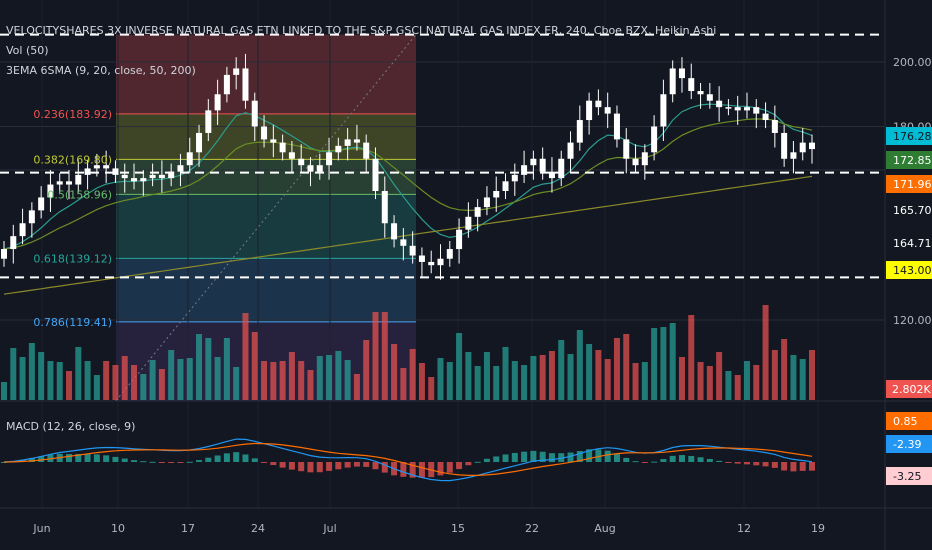 The width and height of the screenshot is (932, 550). I want to click on ma-indicator-title: 3EMA 6SMA (9, 20, close, 50, 200), so click(101, 70).